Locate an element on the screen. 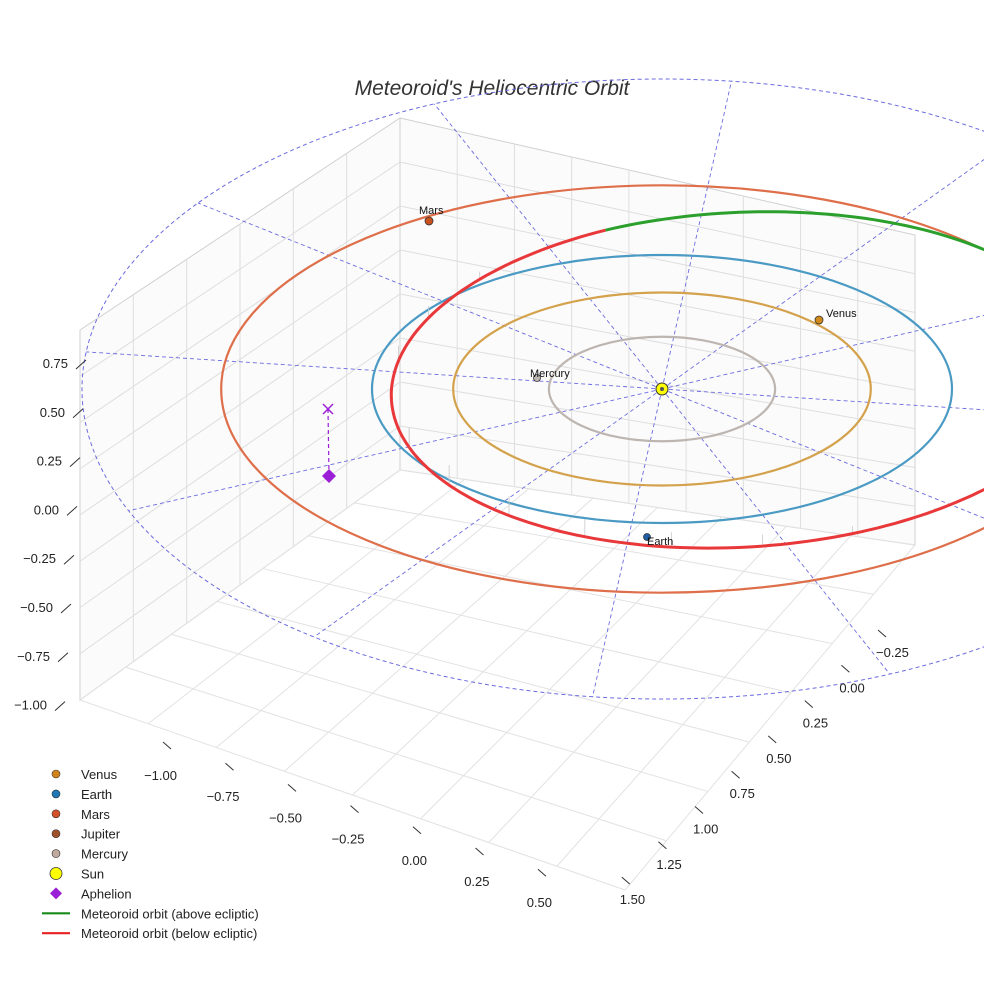  mercury-label: Mercury is located at coordinates (550, 374).